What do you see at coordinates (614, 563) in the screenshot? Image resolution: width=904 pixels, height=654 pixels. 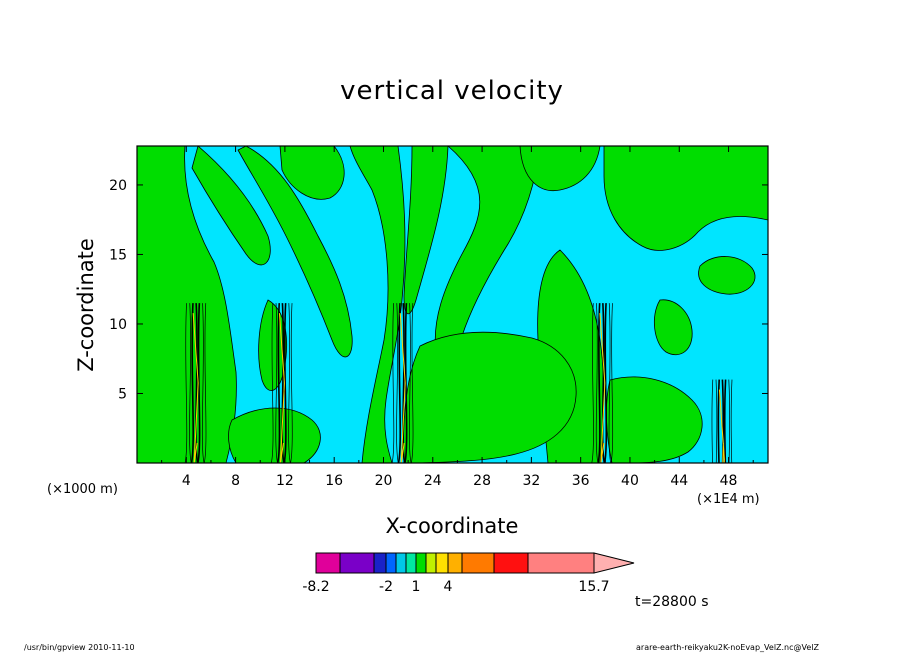 I see `colorbar-extension-arrow` at bounding box center [614, 563].